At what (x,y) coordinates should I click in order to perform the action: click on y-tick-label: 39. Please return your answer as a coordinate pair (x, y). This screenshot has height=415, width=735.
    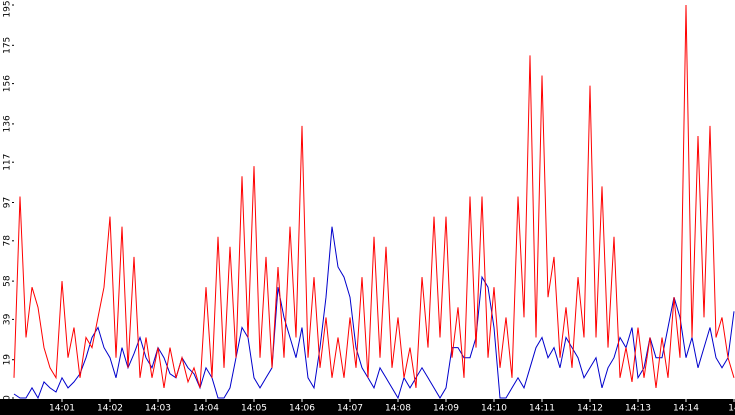
    Looking at the image, I should click on (8, 319).